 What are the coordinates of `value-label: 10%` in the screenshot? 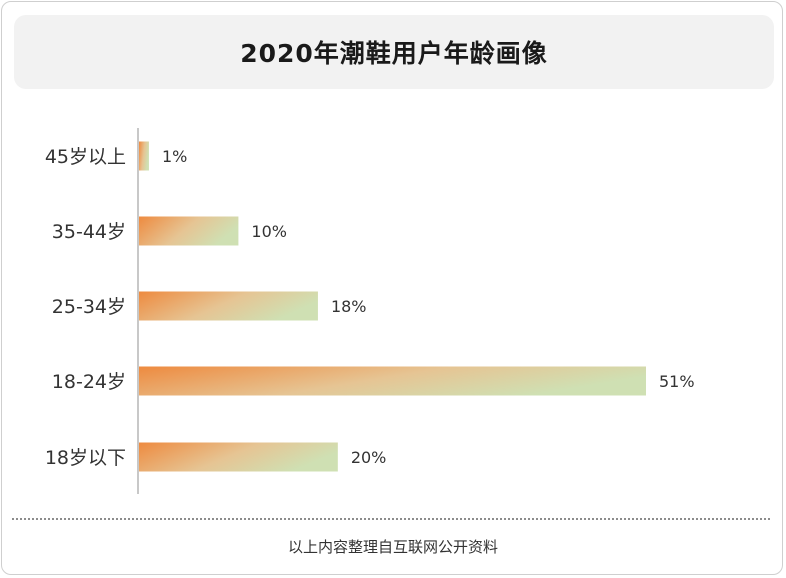 It's located at (269, 231).